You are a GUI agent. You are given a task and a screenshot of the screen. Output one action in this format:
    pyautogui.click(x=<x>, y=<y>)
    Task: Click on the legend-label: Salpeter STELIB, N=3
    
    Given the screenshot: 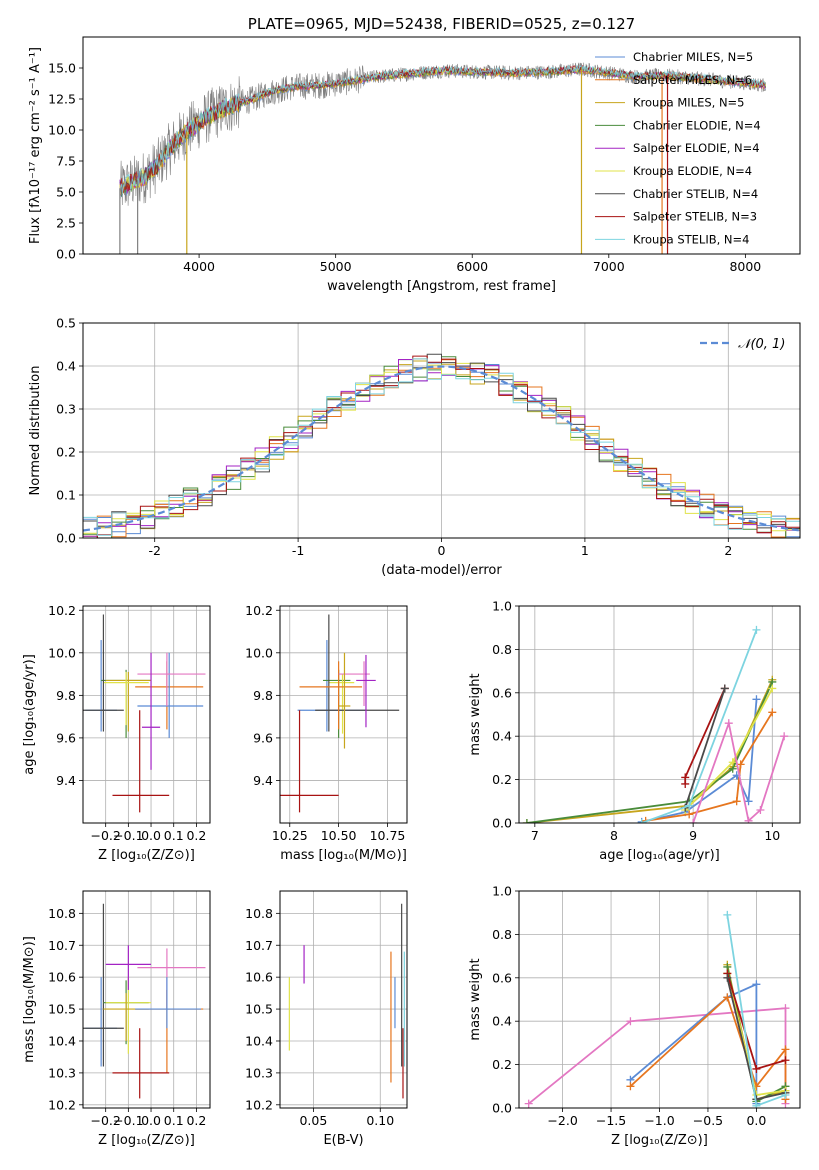 What is the action you would take?
    pyautogui.click(x=695, y=217)
    